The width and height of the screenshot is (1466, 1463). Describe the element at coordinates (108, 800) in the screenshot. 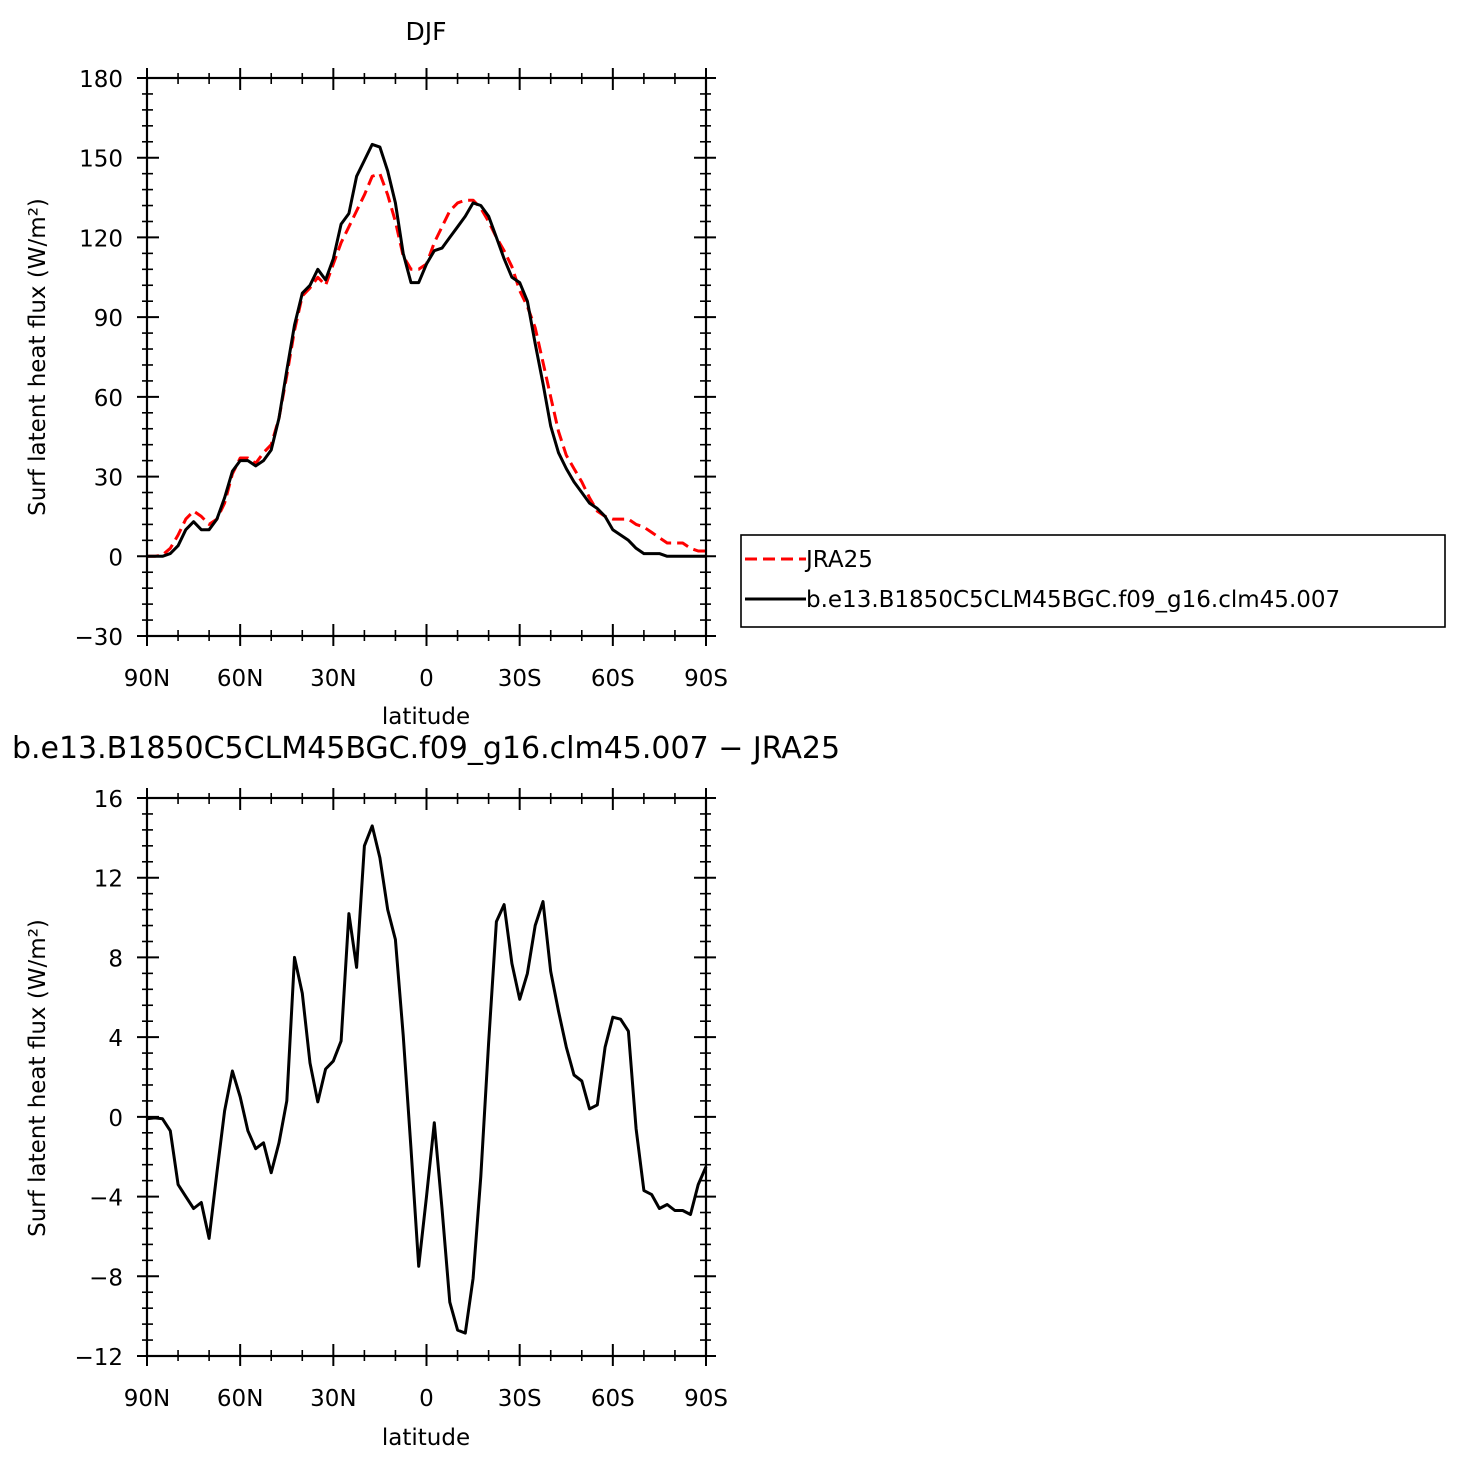

I see `bottom-y-tick-label: 16` at that location.